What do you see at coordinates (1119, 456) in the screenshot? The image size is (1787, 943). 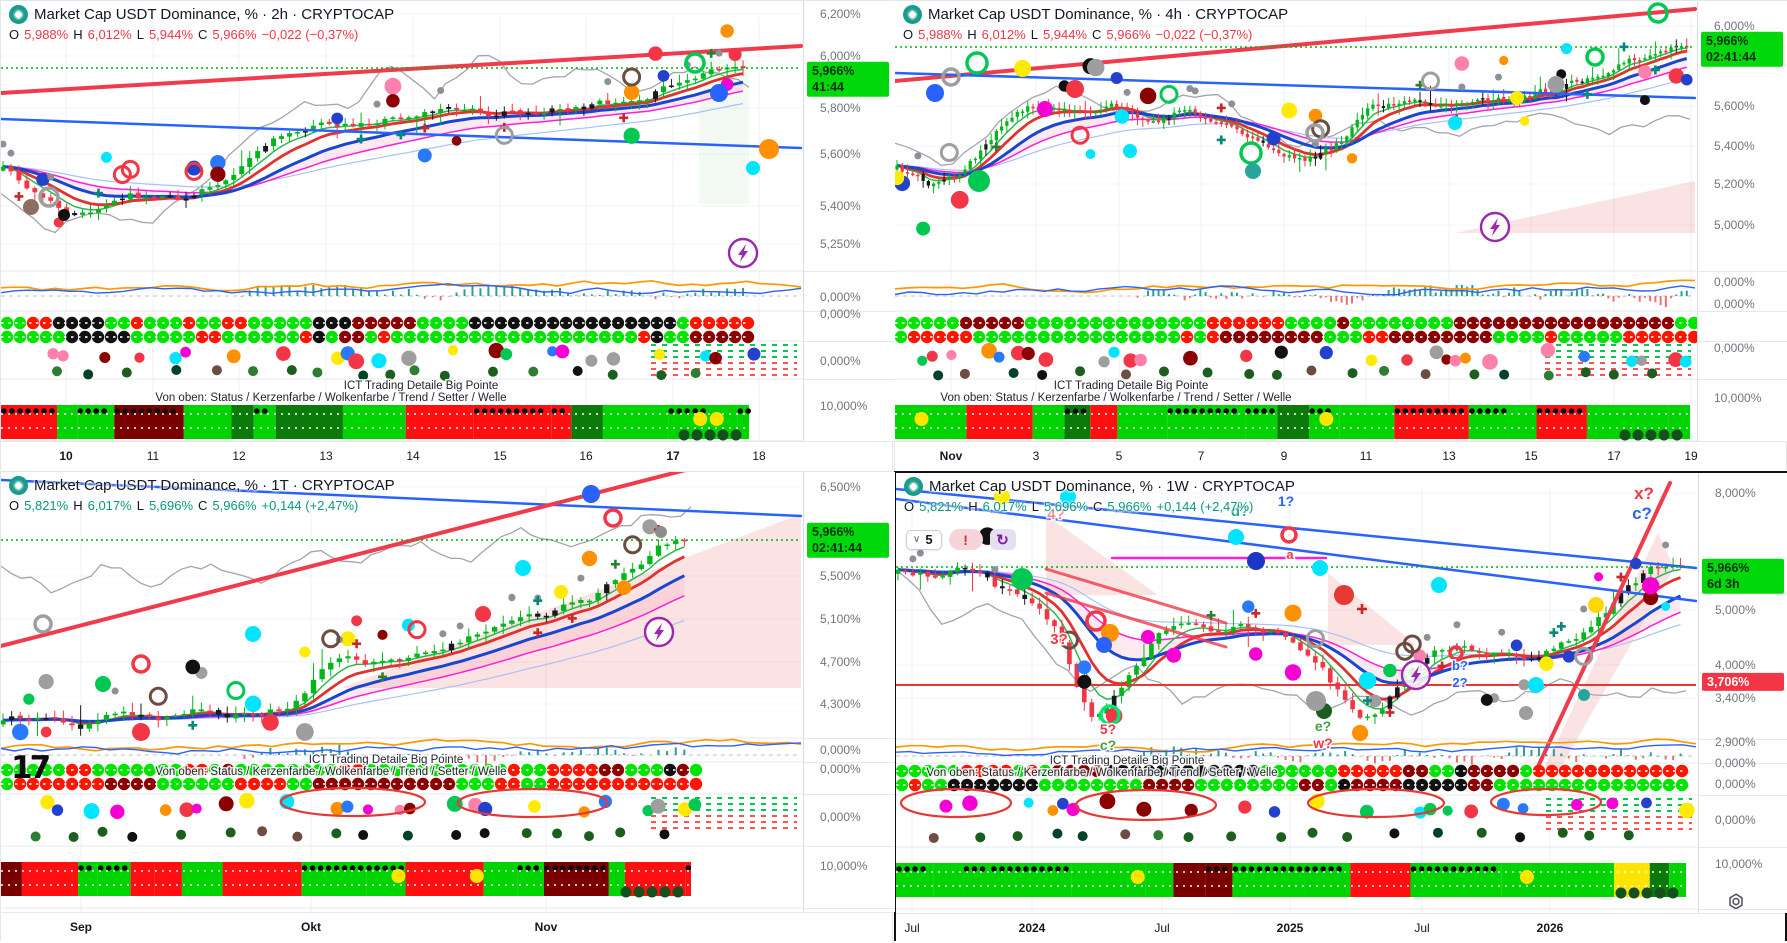 I see `time-label: 5` at bounding box center [1119, 456].